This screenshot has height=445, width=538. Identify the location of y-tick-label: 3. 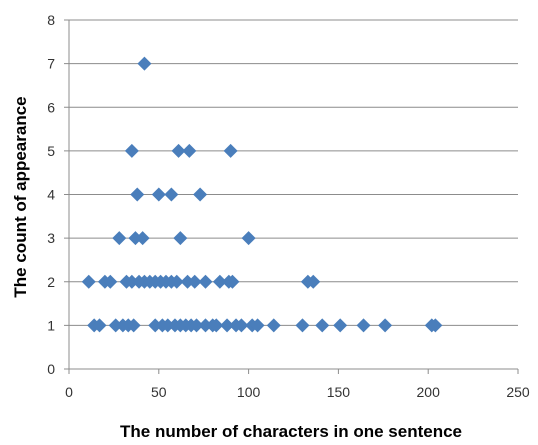
(51, 238).